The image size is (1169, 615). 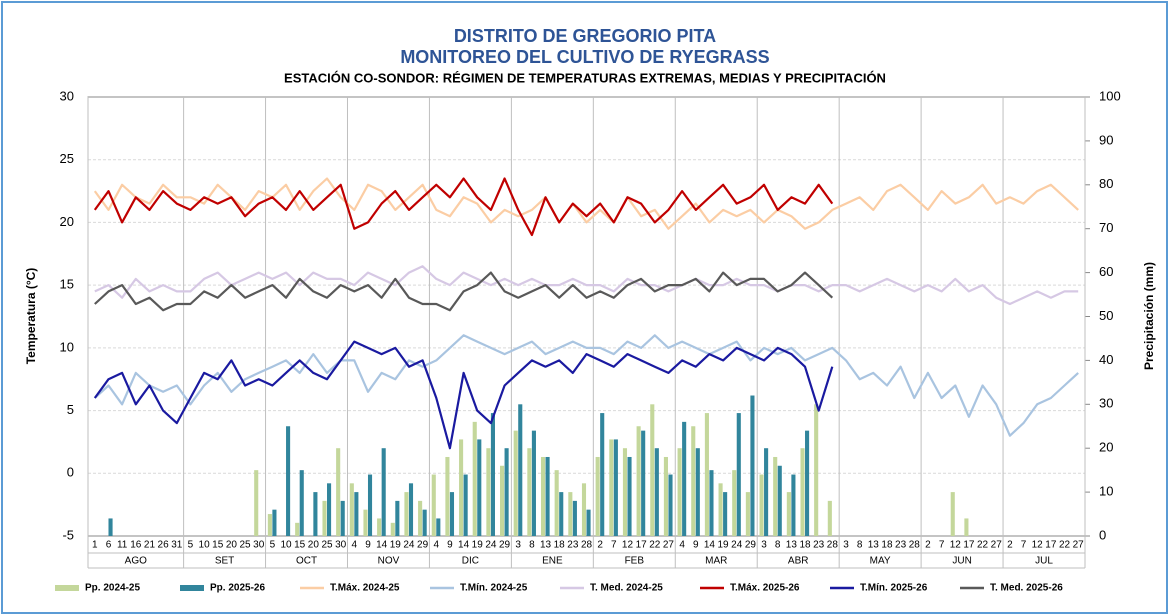 I want to click on x-tick-label: 11, so click(x=122, y=545).